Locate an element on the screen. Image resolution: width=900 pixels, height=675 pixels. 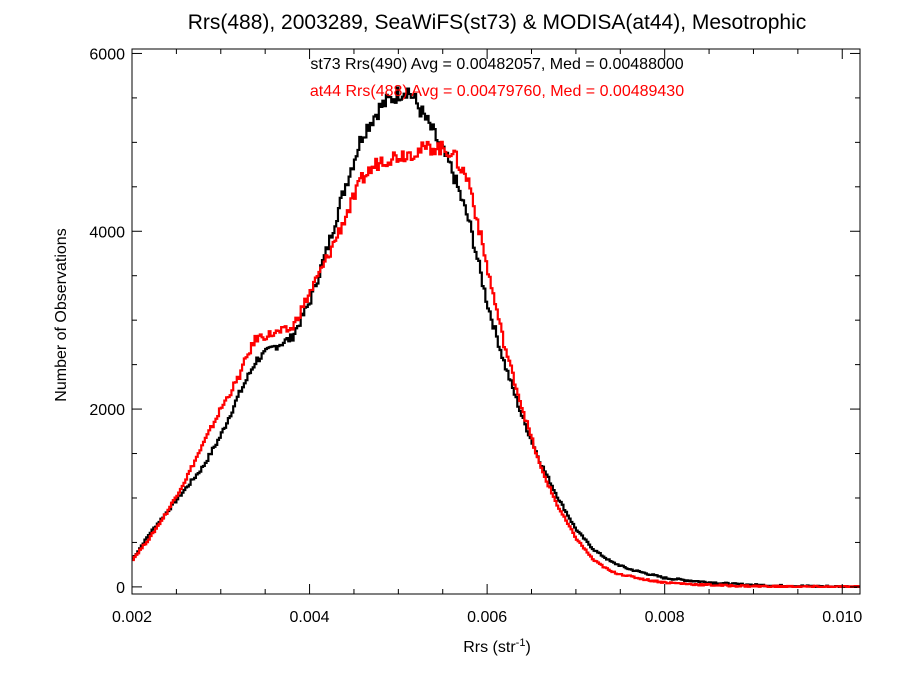
y-tick-label: 6000 is located at coordinates (107, 54).